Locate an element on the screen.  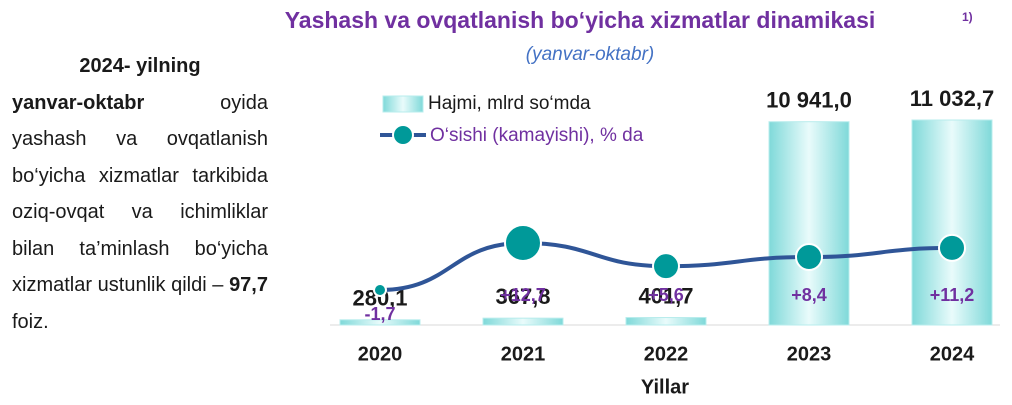
x-tick-label: 2021 is located at coordinates (523, 354).